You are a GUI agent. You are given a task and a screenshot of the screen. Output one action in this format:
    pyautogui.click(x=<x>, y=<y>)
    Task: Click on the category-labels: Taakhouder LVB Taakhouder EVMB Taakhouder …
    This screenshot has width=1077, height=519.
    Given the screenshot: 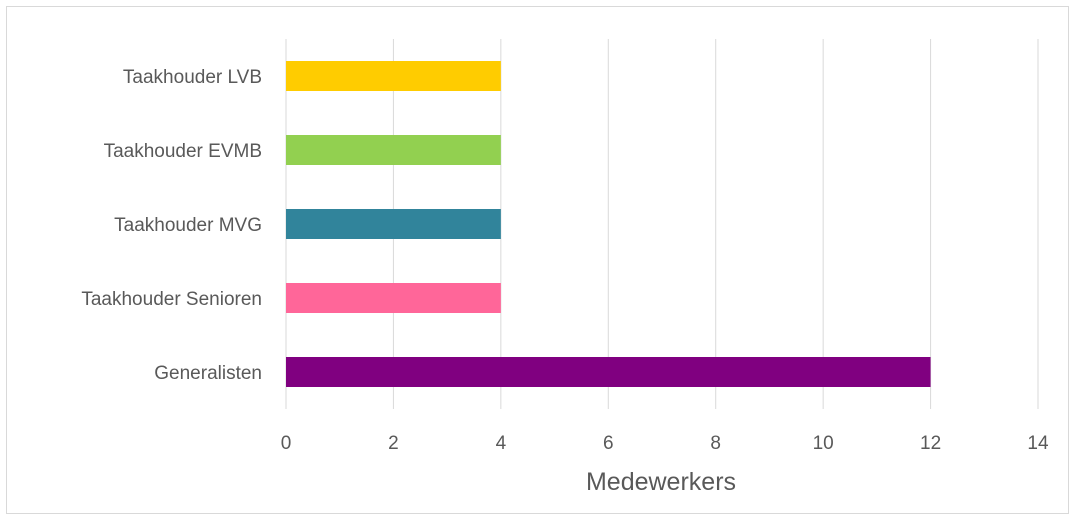 What is the action you would take?
    pyautogui.click(x=171, y=225)
    